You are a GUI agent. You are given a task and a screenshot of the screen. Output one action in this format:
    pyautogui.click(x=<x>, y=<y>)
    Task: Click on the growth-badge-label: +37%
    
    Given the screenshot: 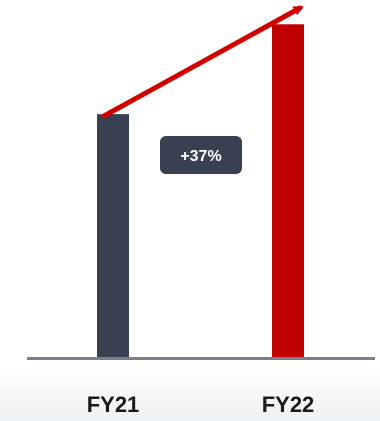 What is the action you would take?
    pyautogui.click(x=200, y=156)
    